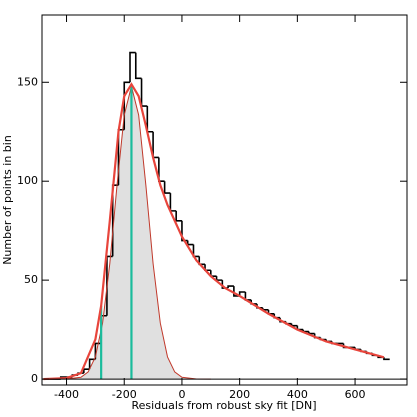 The height and width of the screenshot is (417, 417). Describe the element at coordinates (27, 81) in the screenshot. I see `y-tick-label: 150` at that location.